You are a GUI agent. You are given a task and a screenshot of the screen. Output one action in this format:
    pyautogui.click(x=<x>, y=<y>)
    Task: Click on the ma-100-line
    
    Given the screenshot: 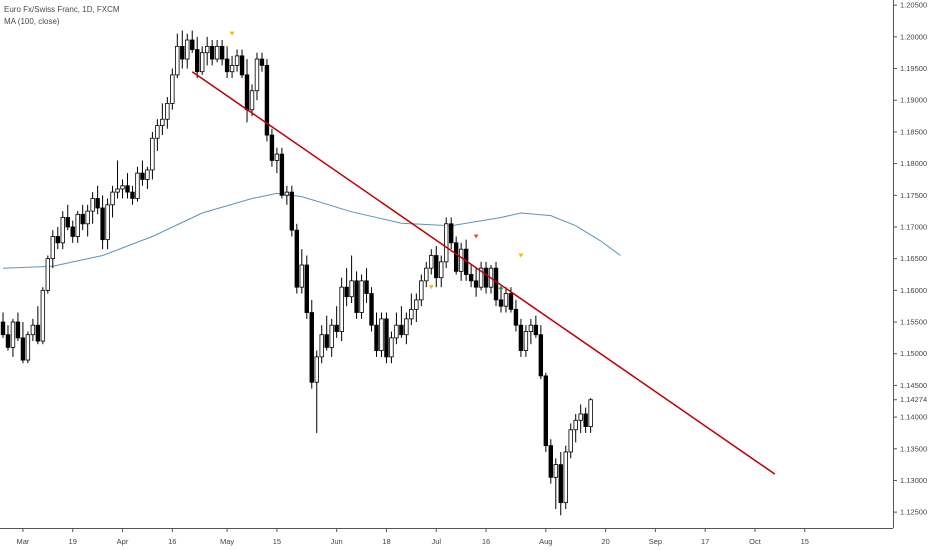 What is the action you would take?
    pyautogui.click(x=311, y=230)
    